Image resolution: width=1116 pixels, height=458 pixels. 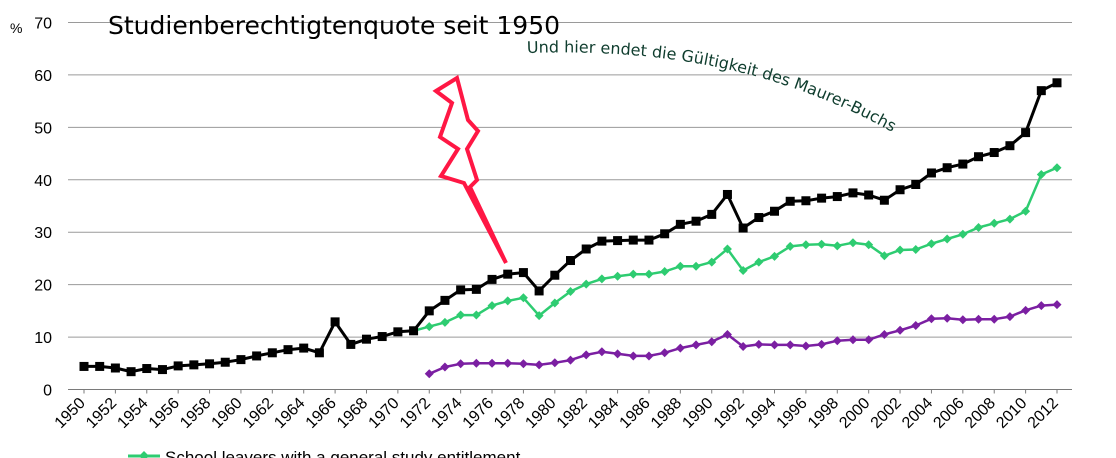 I want to click on x-tick-label: 1950, so click(x=70, y=413).